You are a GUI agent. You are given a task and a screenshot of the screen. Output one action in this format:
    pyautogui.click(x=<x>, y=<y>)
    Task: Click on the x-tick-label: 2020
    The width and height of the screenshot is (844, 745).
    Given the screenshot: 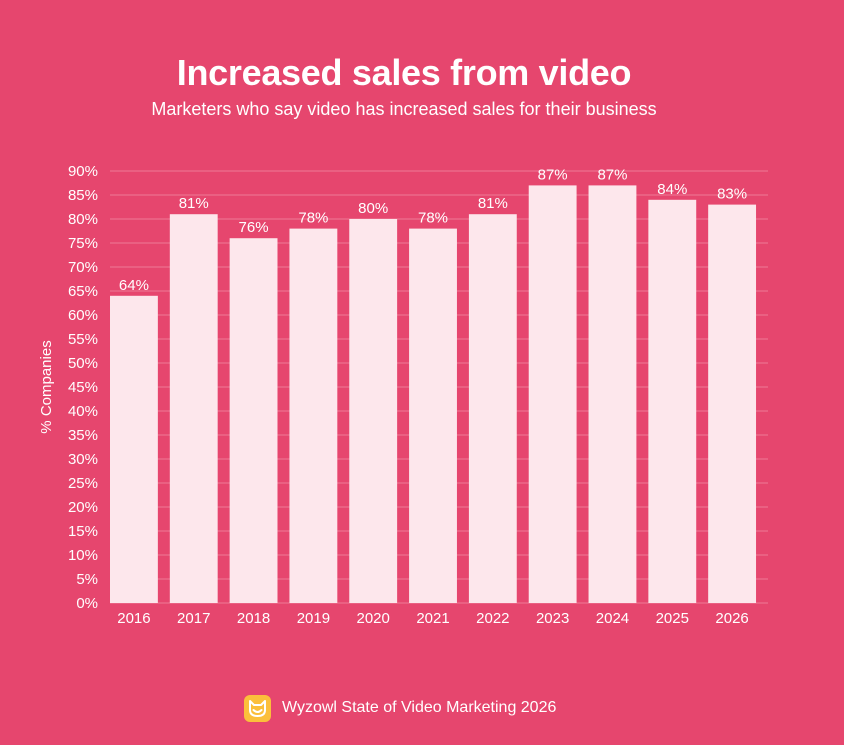 What is the action you would take?
    pyautogui.click(x=373, y=618)
    